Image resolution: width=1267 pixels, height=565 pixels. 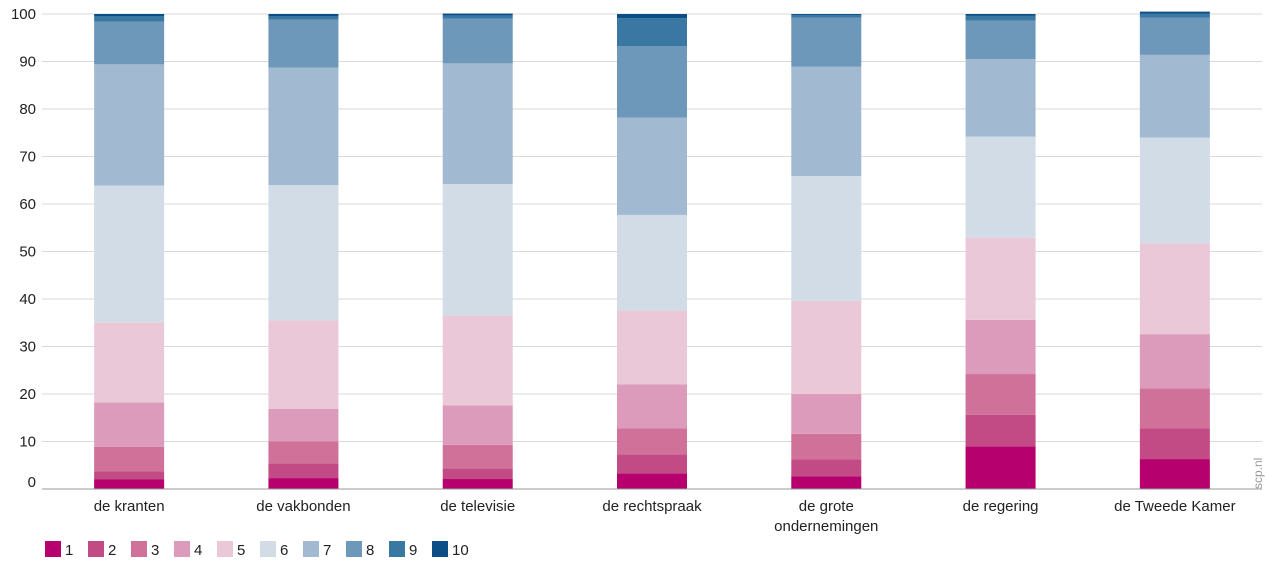 What do you see at coordinates (241, 550) in the screenshot?
I see `legend-label: 5` at bounding box center [241, 550].